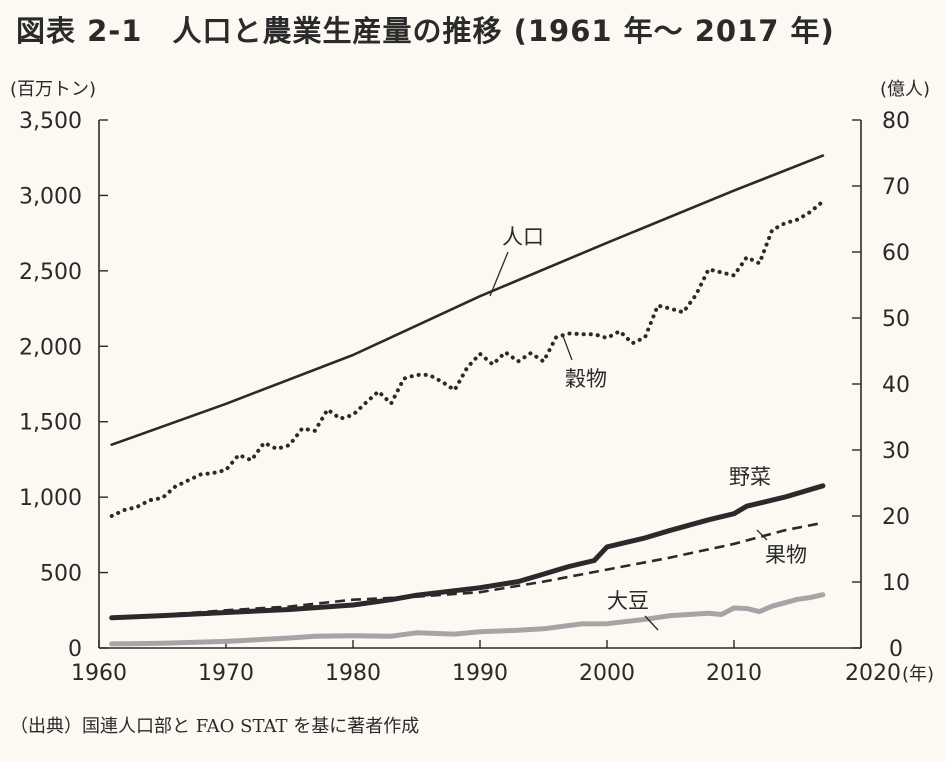 The height and width of the screenshot is (762, 945). Describe the element at coordinates (215, 726) in the screenshot. I see `source-note: （出典）国連人口部と FAO STAT を基に著者作成` at that location.